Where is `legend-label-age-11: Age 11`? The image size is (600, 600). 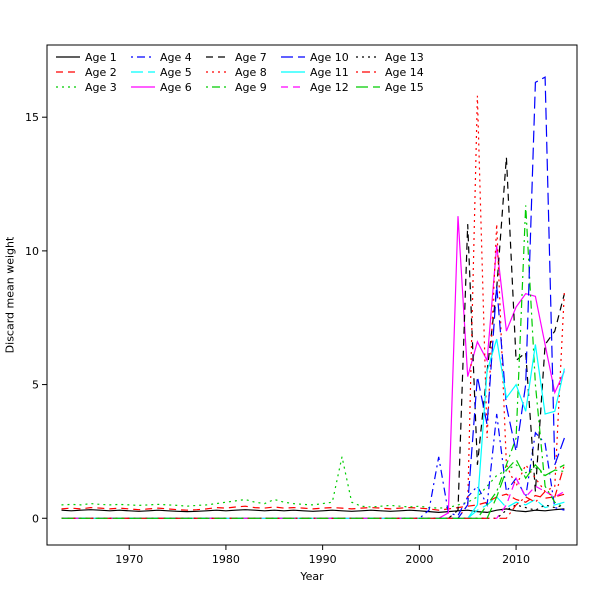 legend-label-age-11: Age 11 is located at coordinates (329, 72).